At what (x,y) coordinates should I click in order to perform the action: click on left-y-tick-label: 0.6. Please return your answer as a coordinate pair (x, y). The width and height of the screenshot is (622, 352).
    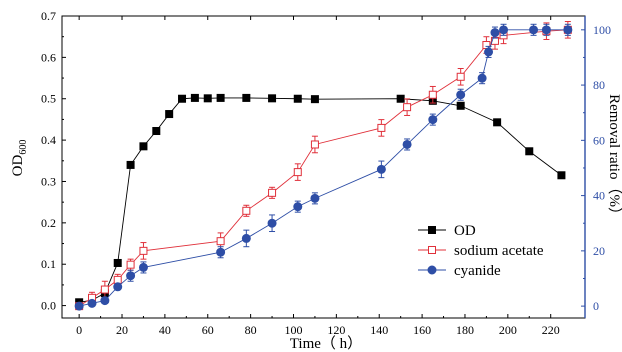
    Looking at the image, I should click on (48, 57).